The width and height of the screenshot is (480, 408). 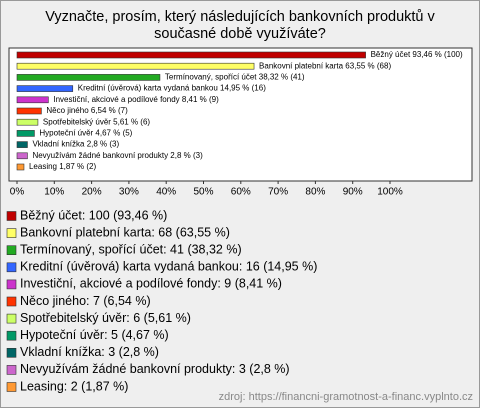 What do you see at coordinates (131, 249) in the screenshot?
I see `legend-label: Termínovaný, spořící účet: 41 (38,32 %)` at bounding box center [131, 249].